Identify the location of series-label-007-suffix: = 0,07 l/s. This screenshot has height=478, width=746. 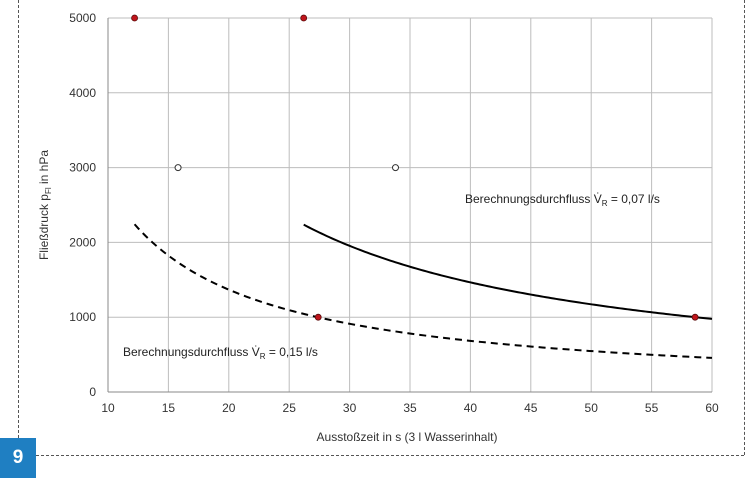
(634, 199).